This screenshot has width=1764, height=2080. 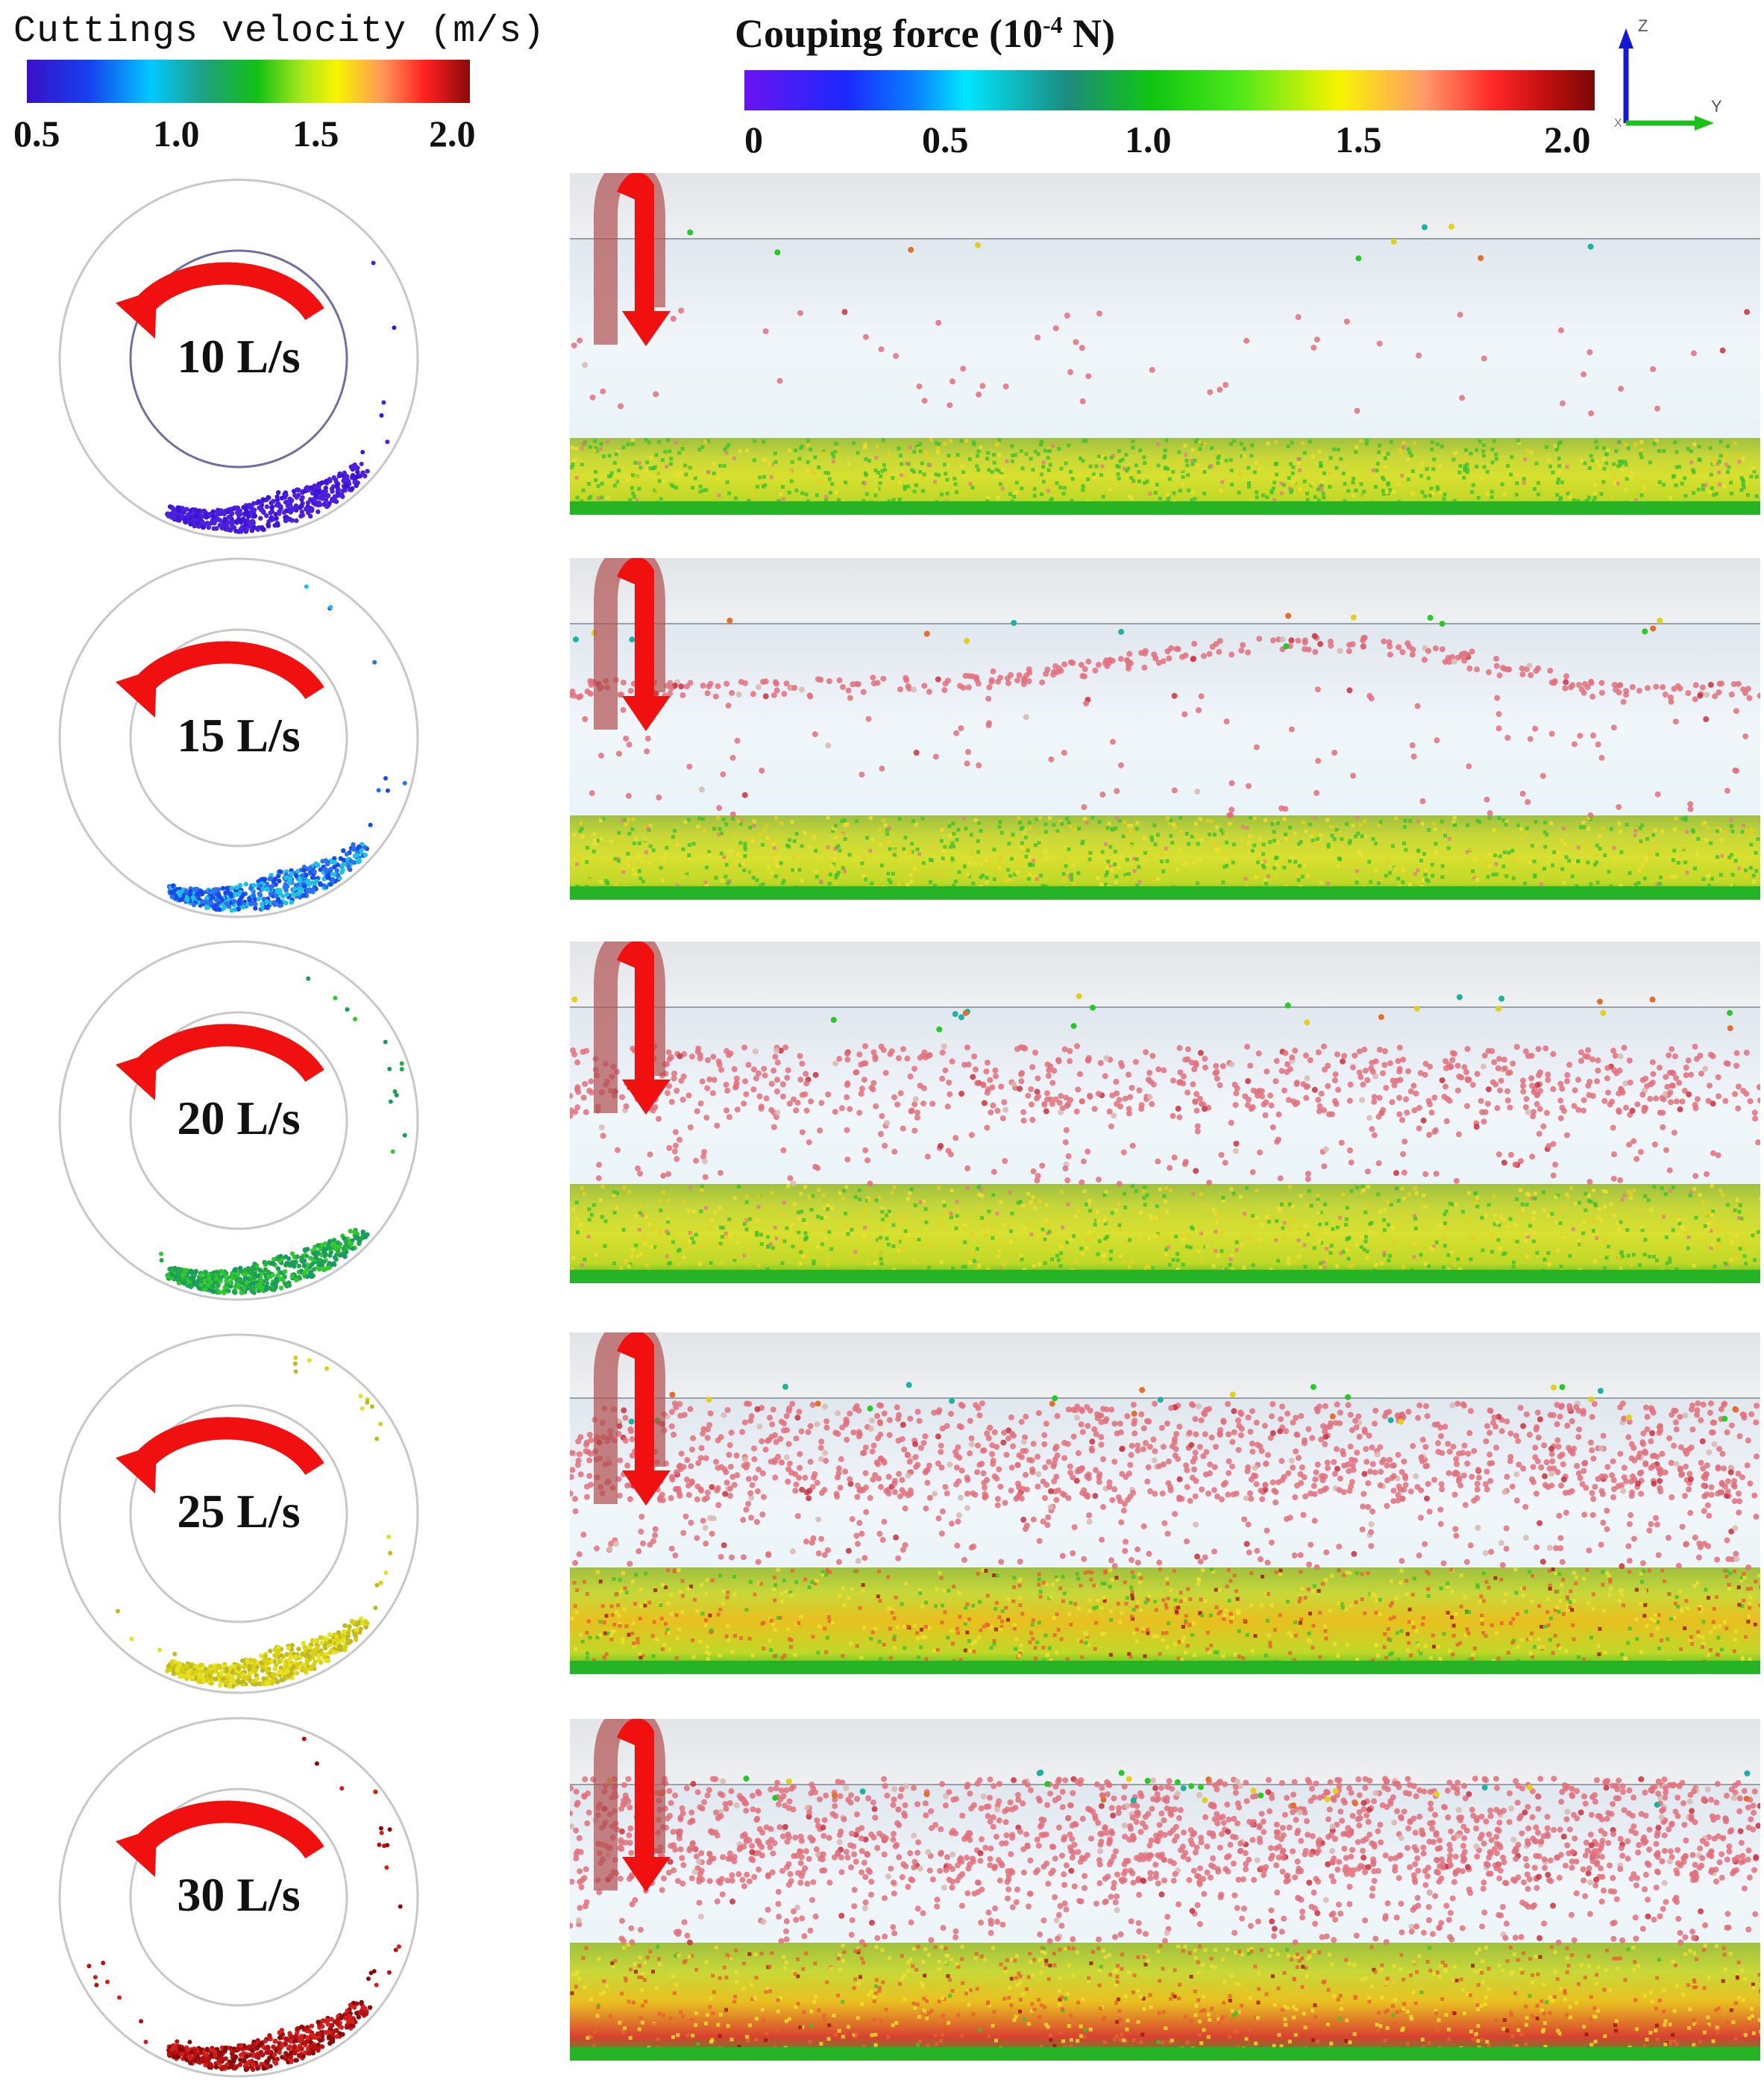 What do you see at coordinates (248, 81) in the screenshot?
I see `velocity-colorbar` at bounding box center [248, 81].